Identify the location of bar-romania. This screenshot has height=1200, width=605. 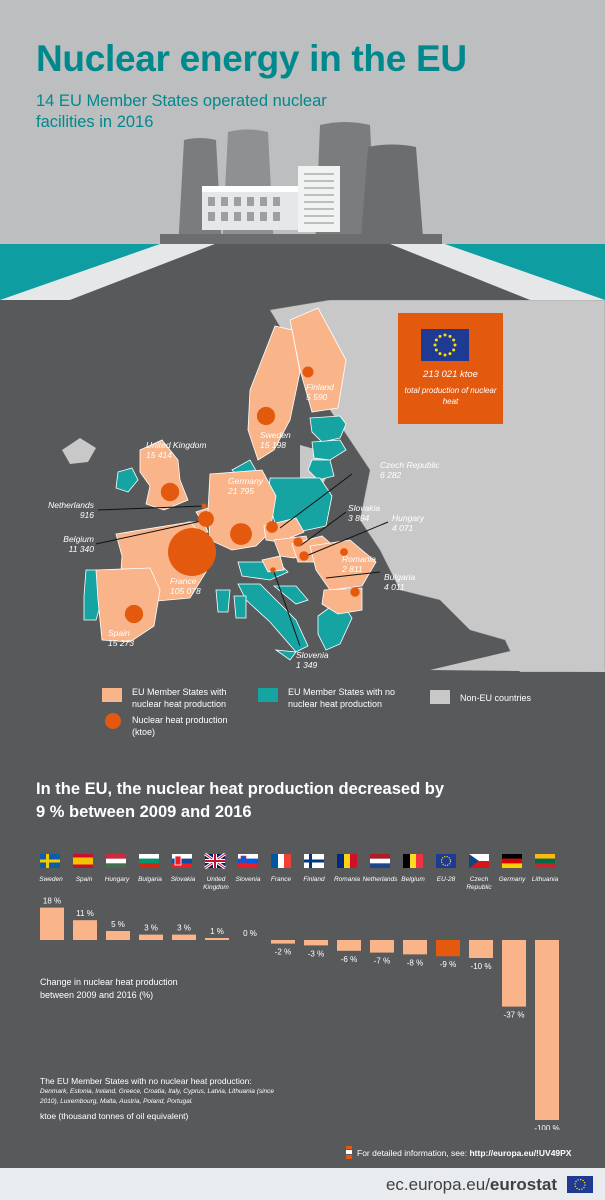
(349, 945).